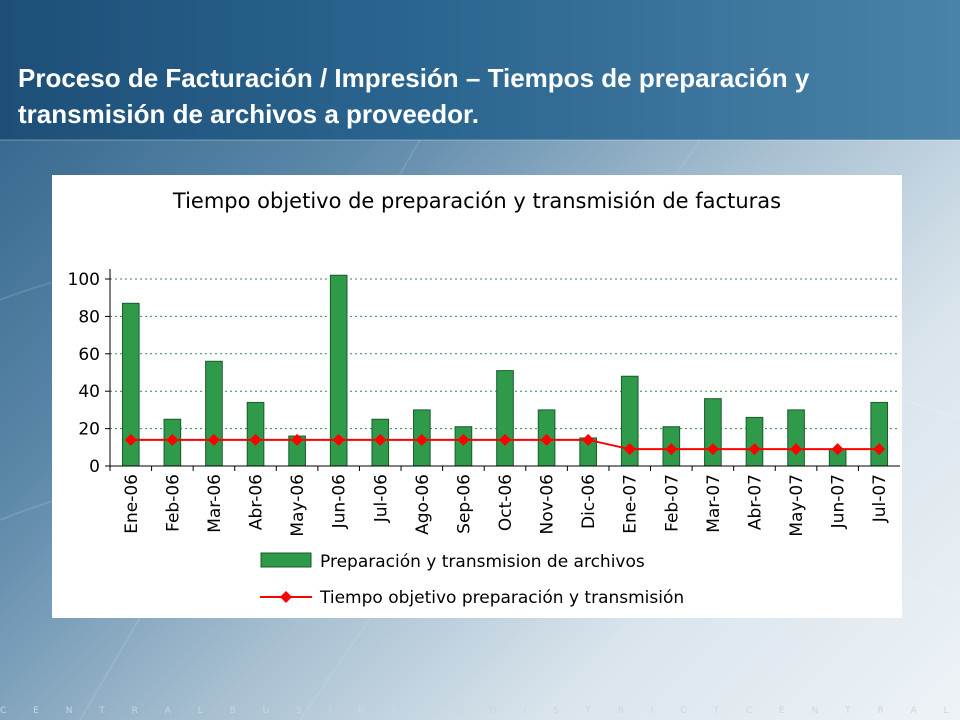 The height and width of the screenshot is (720, 960). I want to click on x-tick-label: Oct-06, so click(506, 502).